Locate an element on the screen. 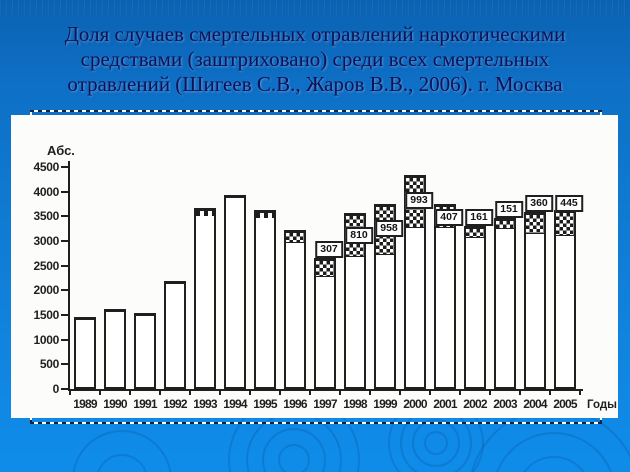 The height and width of the screenshot is (472, 630). value-label-1999: 958 is located at coordinates (389, 228).